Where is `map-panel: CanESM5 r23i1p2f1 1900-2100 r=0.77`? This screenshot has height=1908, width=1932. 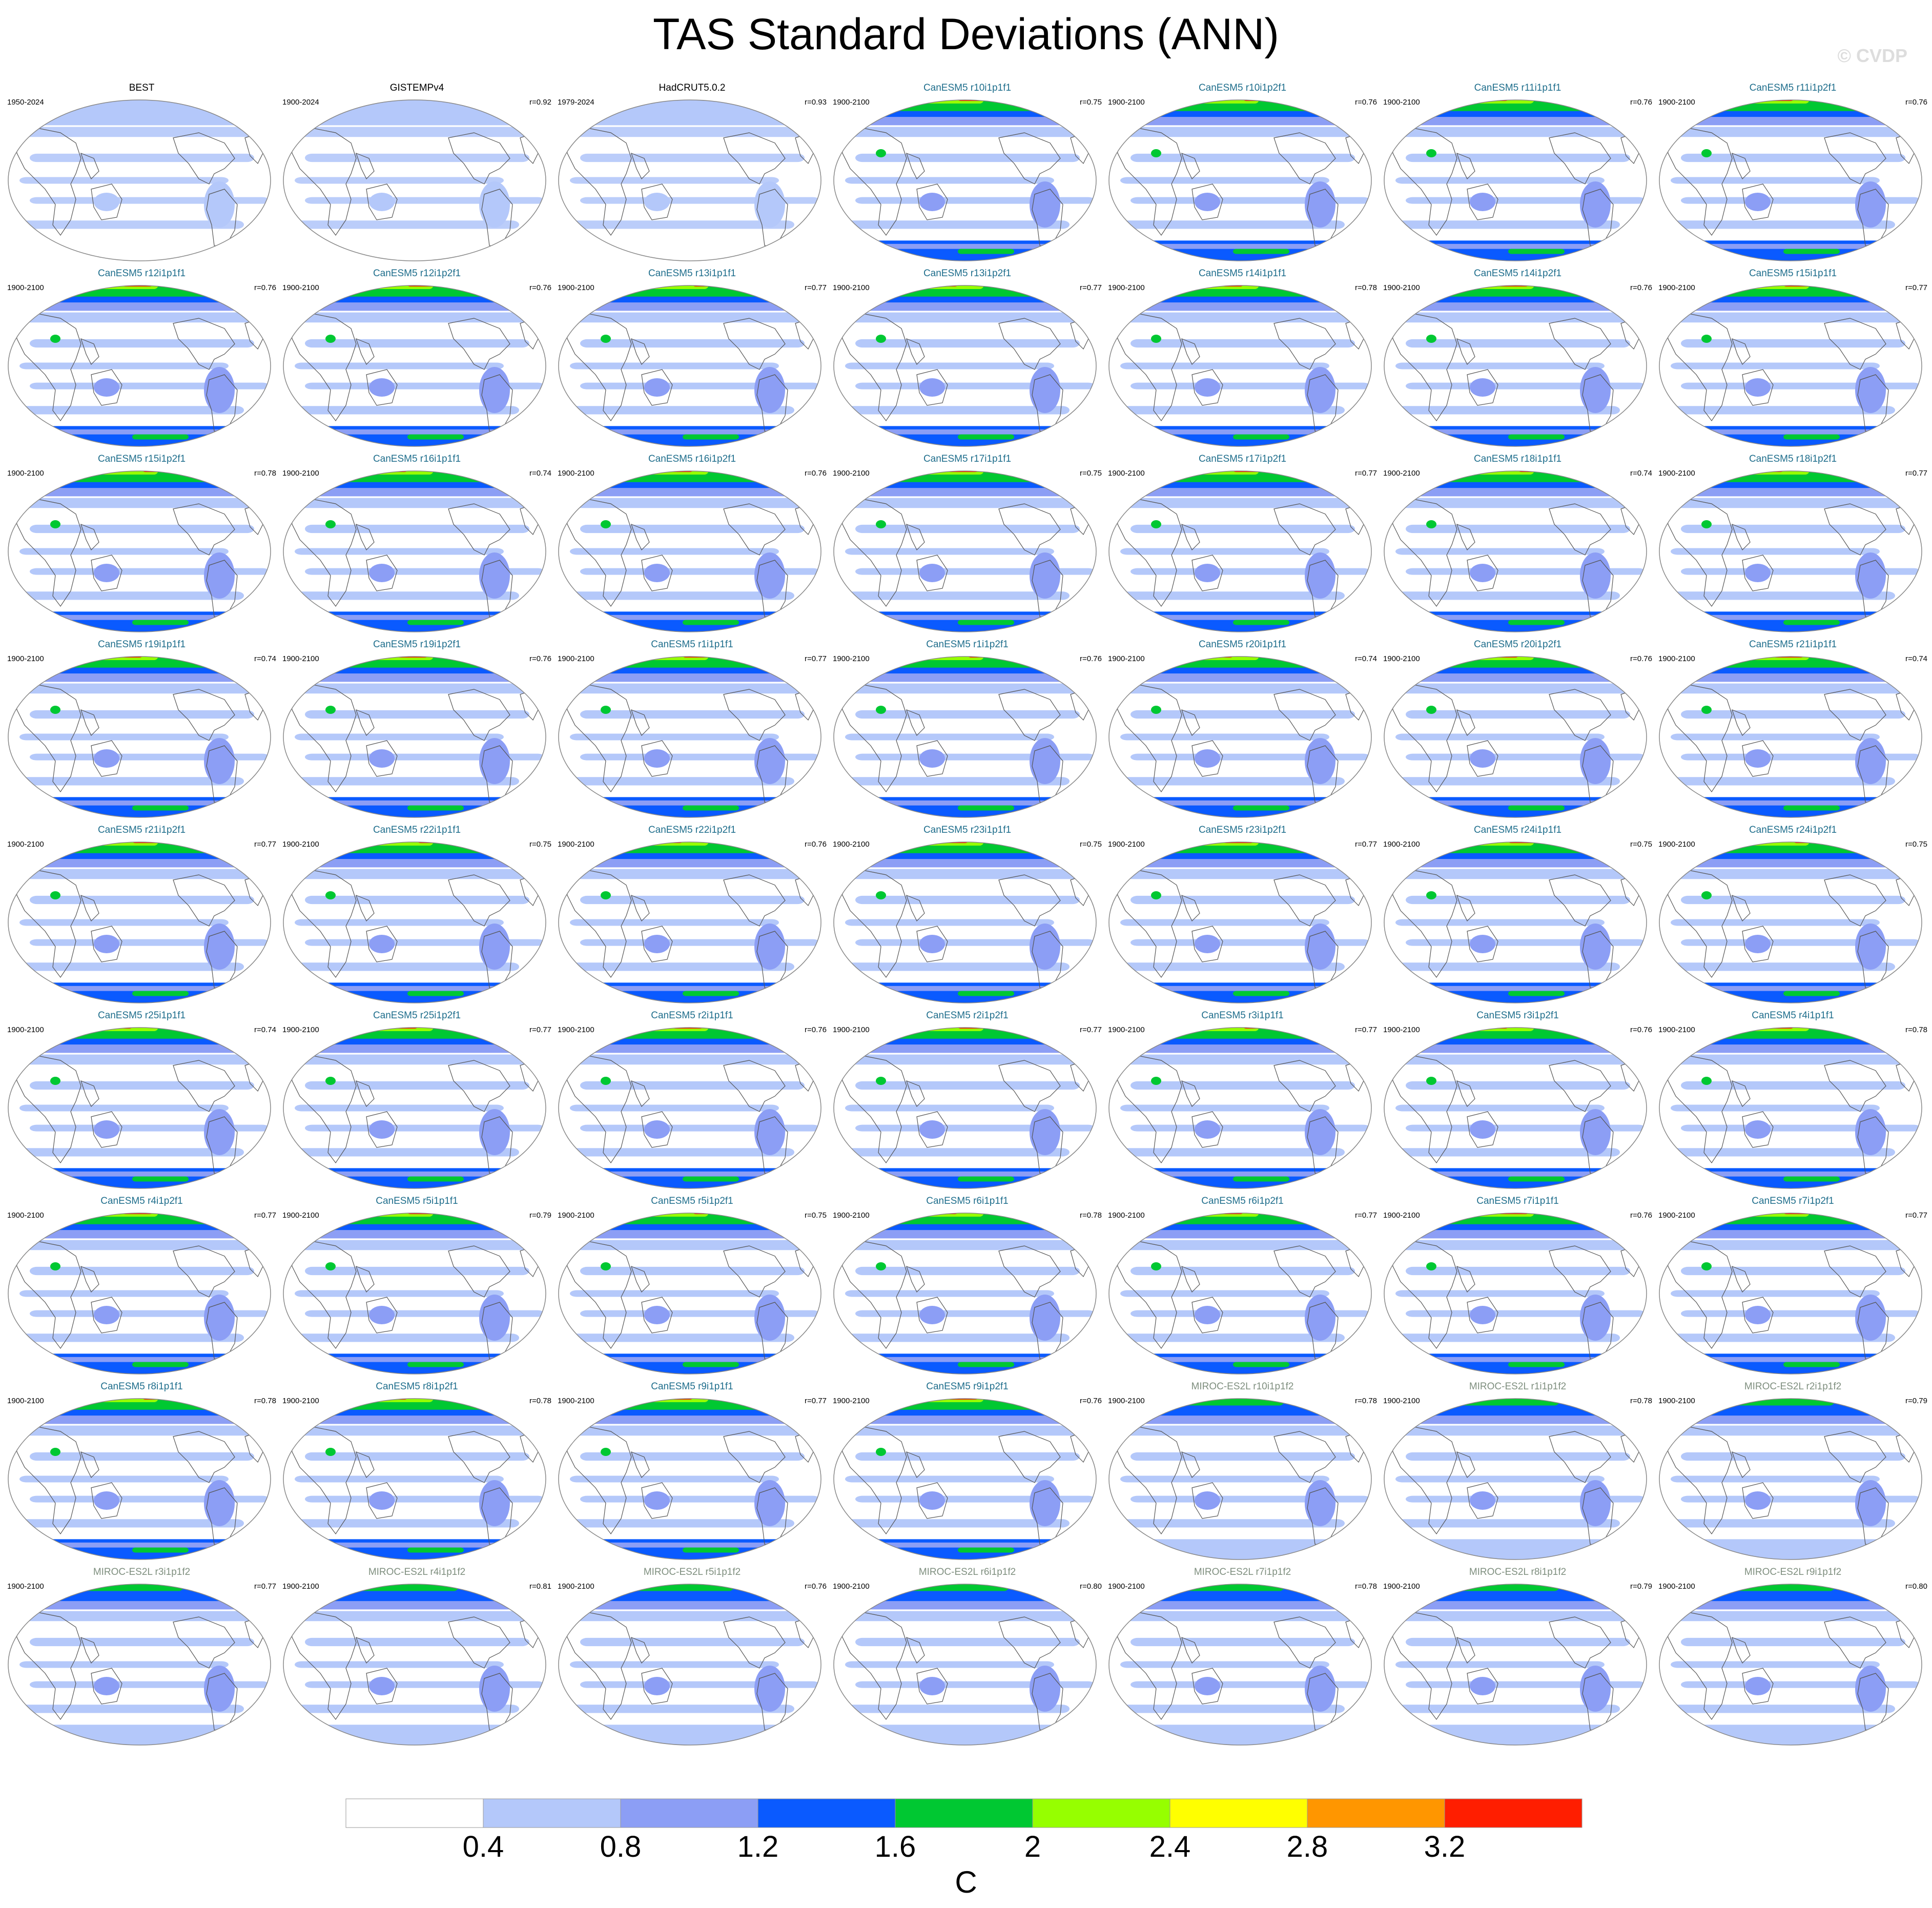 map-panel: CanESM5 r23i1p2f1 1900-2100 r=0.77 is located at coordinates (1242, 915).